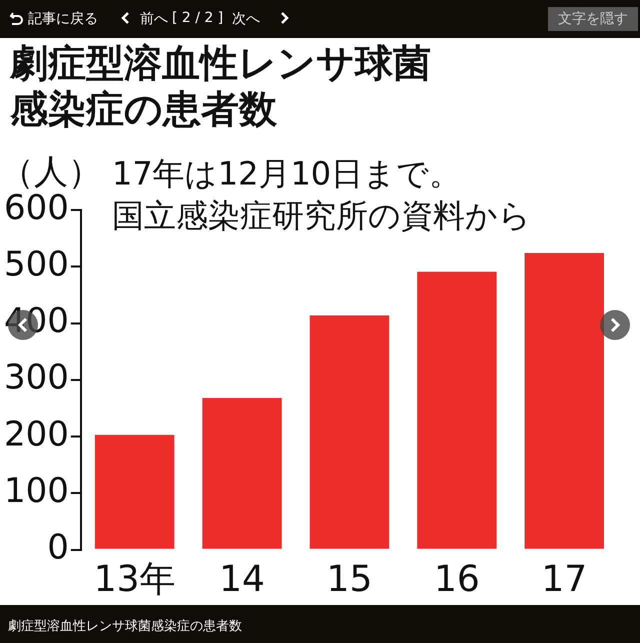  I want to click on annotation: 国立感染症研究所の資料から, so click(321, 215).